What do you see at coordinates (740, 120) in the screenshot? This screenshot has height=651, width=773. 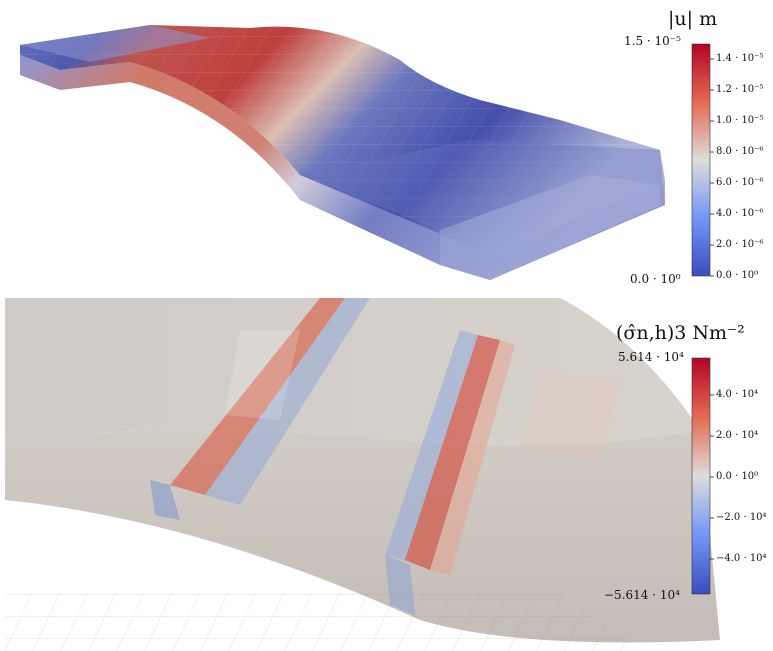 I see `top-tick: 1.0 · 10⁻⁵` at bounding box center [740, 120].